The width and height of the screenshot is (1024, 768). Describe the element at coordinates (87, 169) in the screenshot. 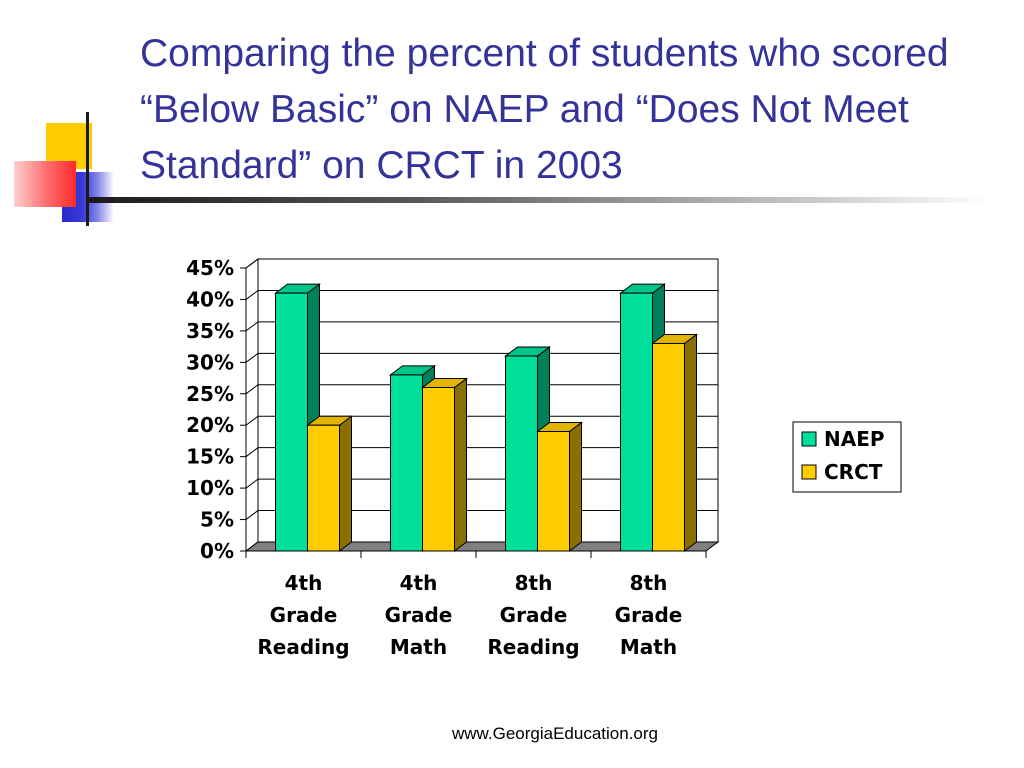

I see `deco-vertical-line` at that location.